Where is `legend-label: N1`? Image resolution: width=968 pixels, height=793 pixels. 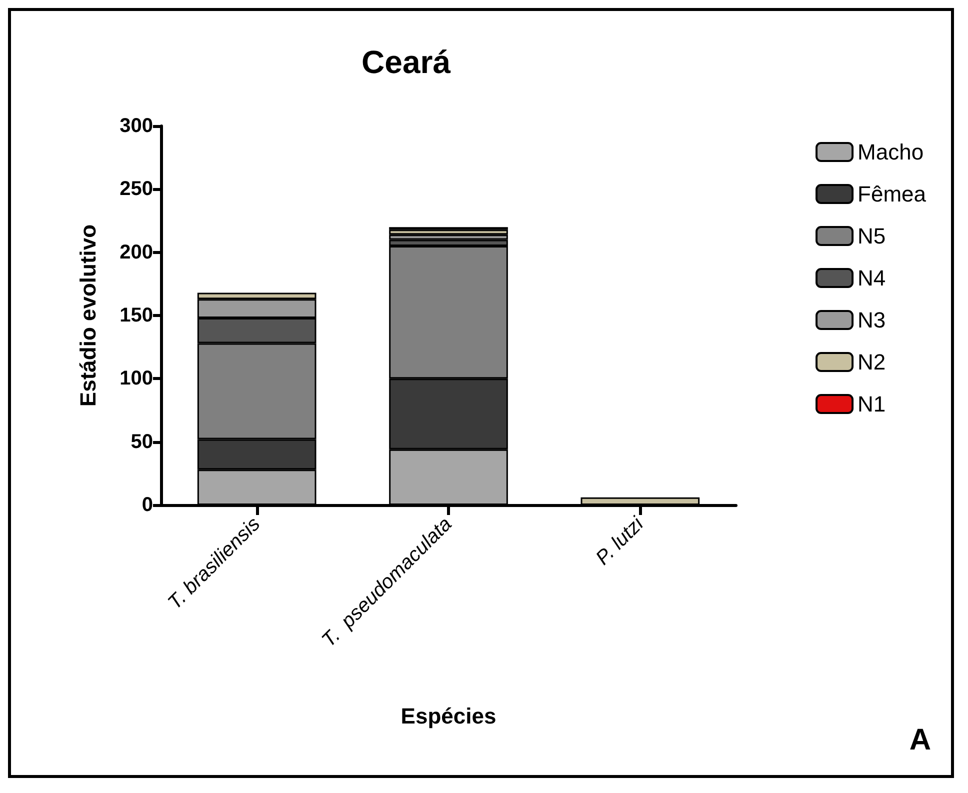 legend-label: N1 is located at coordinates (872, 404).